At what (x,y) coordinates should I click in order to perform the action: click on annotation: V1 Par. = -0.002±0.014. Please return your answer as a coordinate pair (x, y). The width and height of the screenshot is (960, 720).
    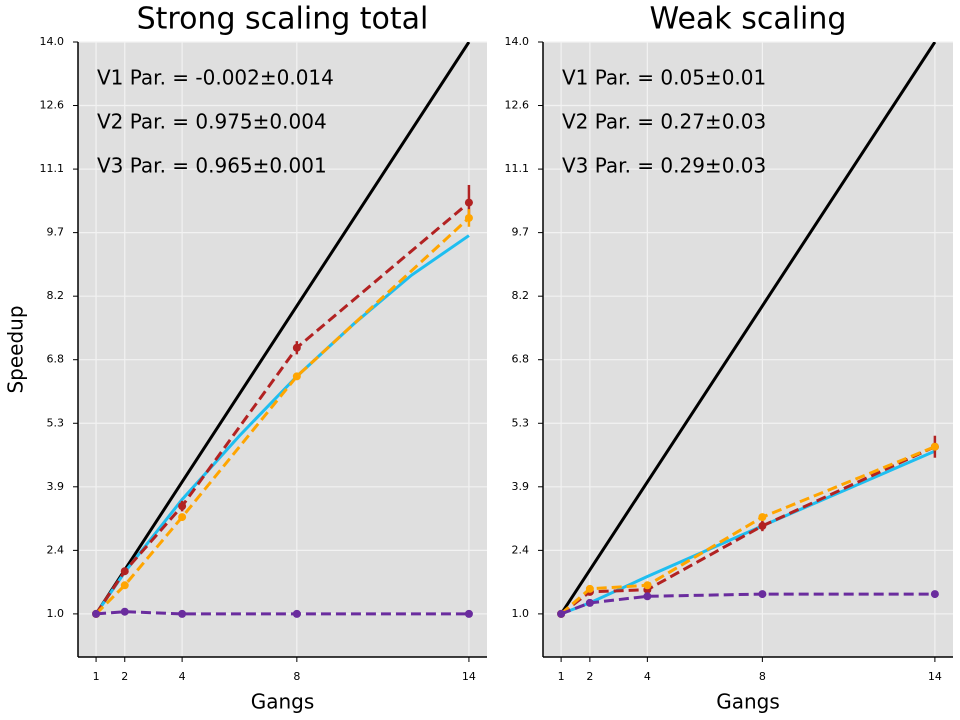
    Looking at the image, I should click on (215, 78).